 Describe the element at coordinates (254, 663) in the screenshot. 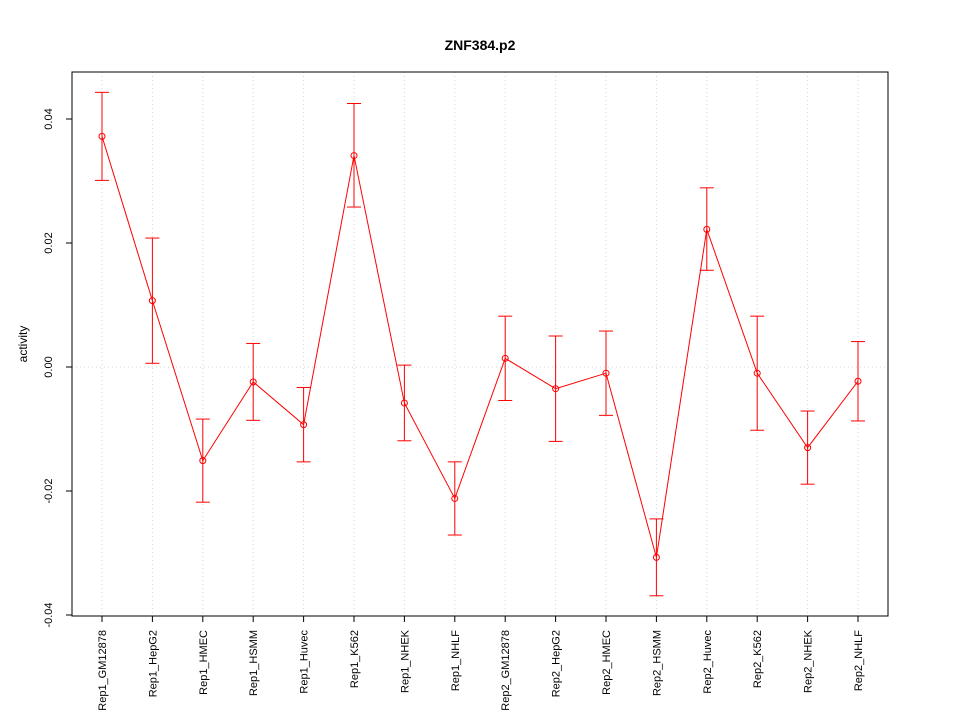

I see `x-tick-label: Rep1_HSMM` at that location.